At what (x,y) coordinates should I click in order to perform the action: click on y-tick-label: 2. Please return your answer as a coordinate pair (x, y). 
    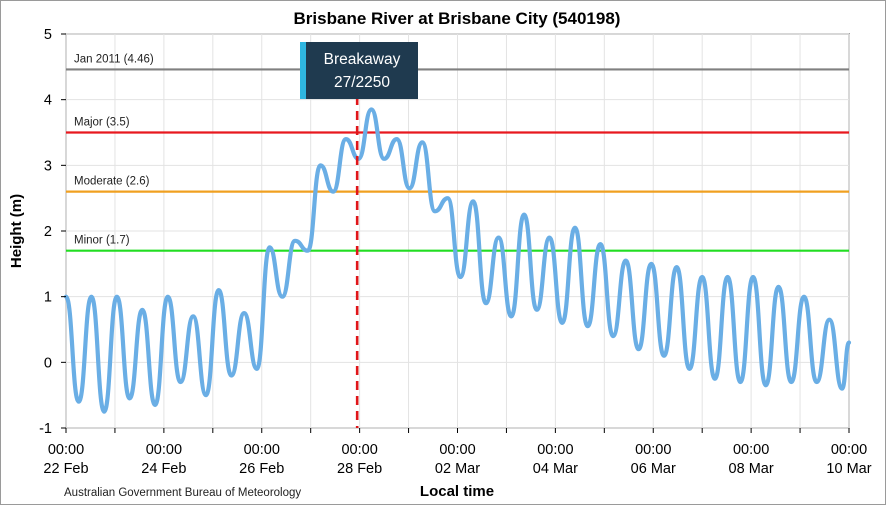
    Looking at the image, I should click on (48, 232).